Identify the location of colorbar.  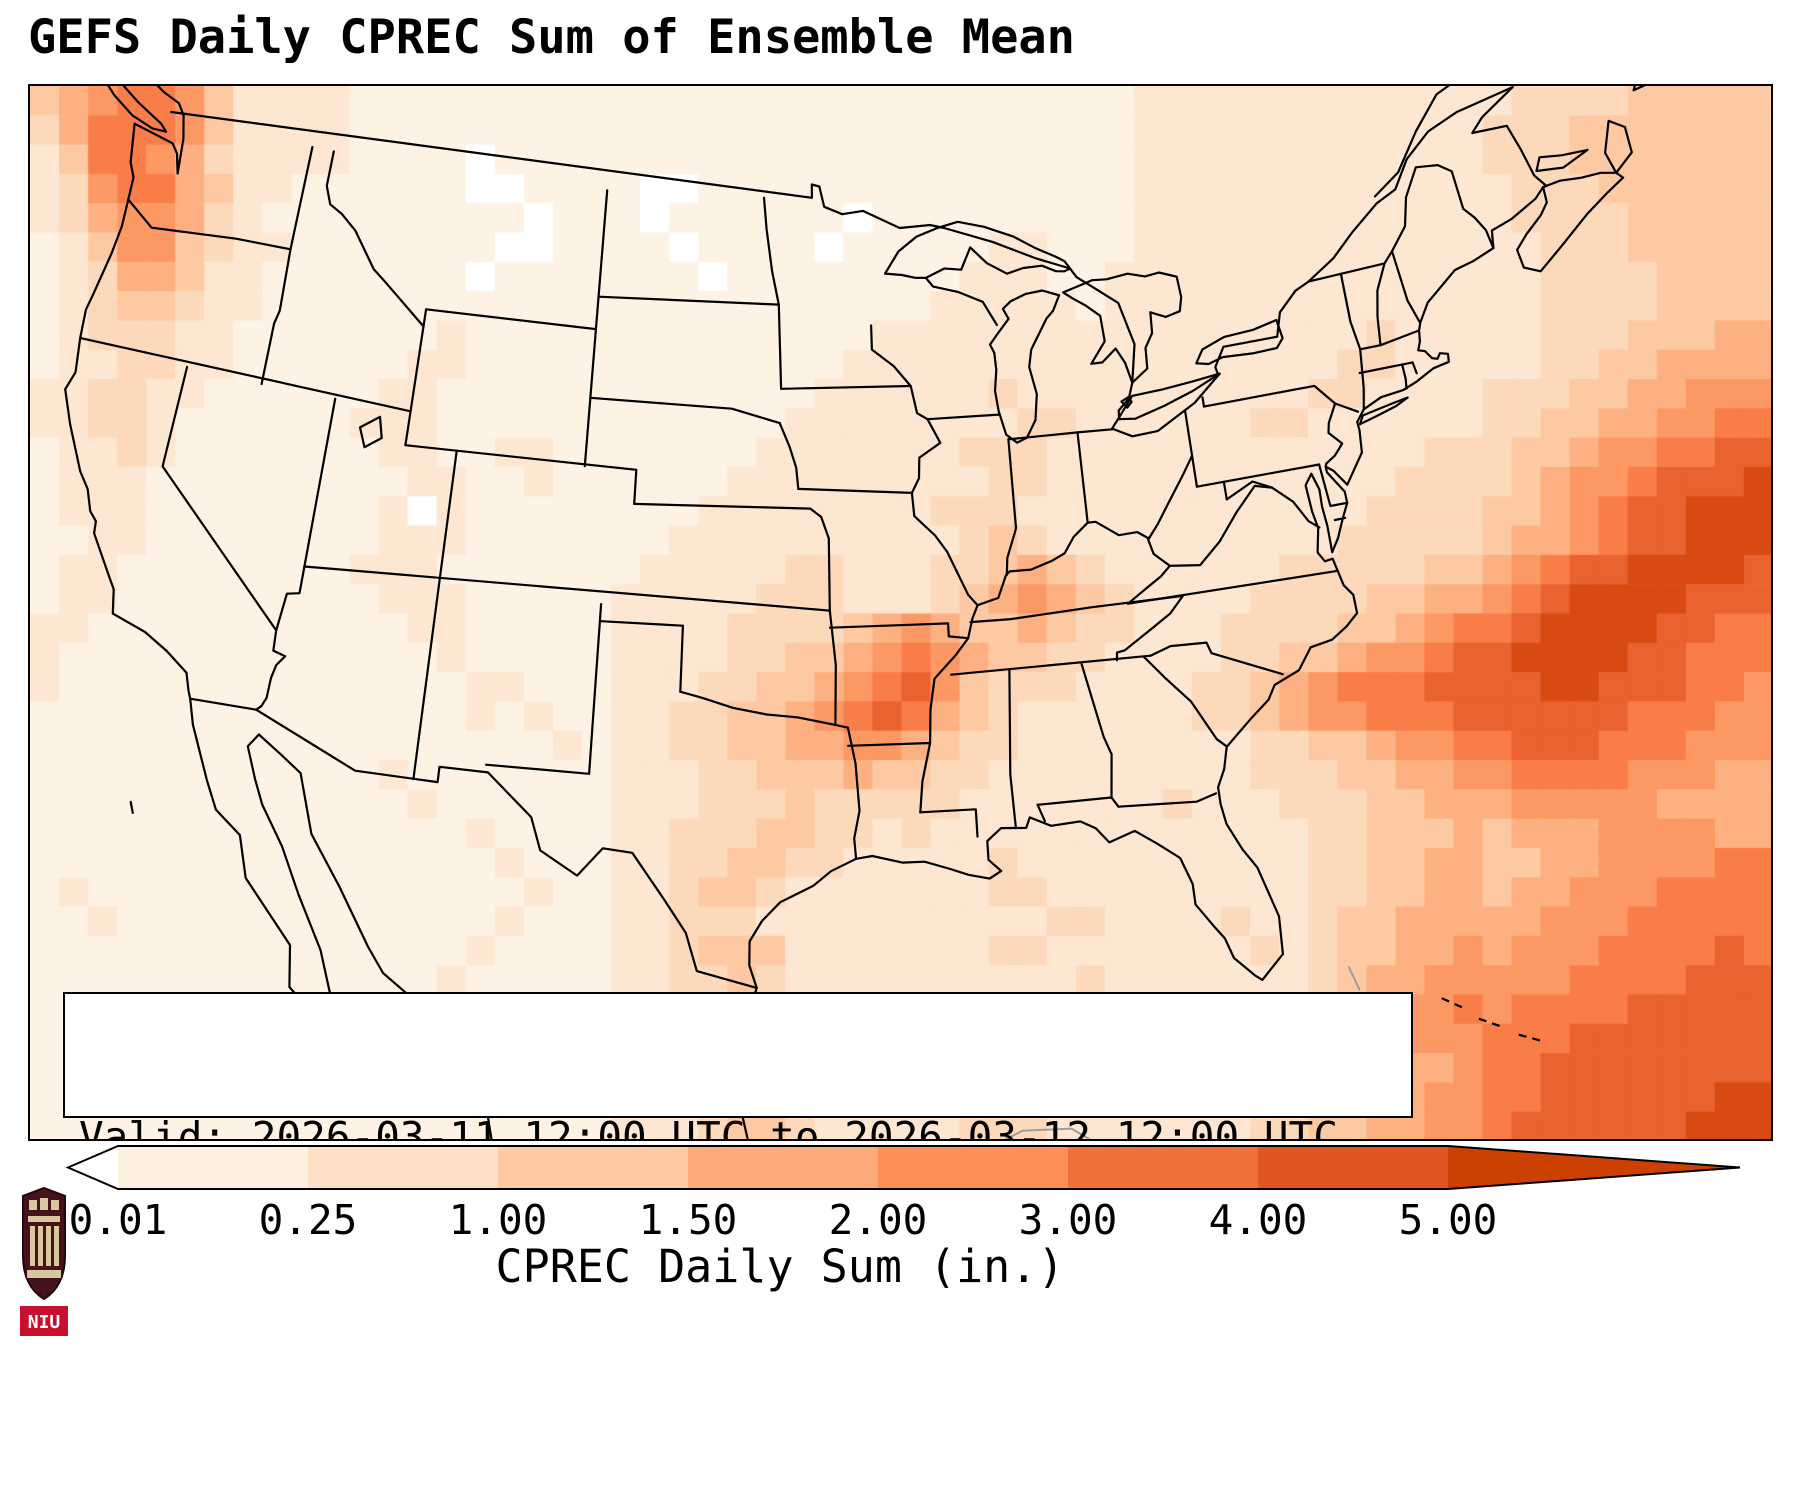
(903, 1167).